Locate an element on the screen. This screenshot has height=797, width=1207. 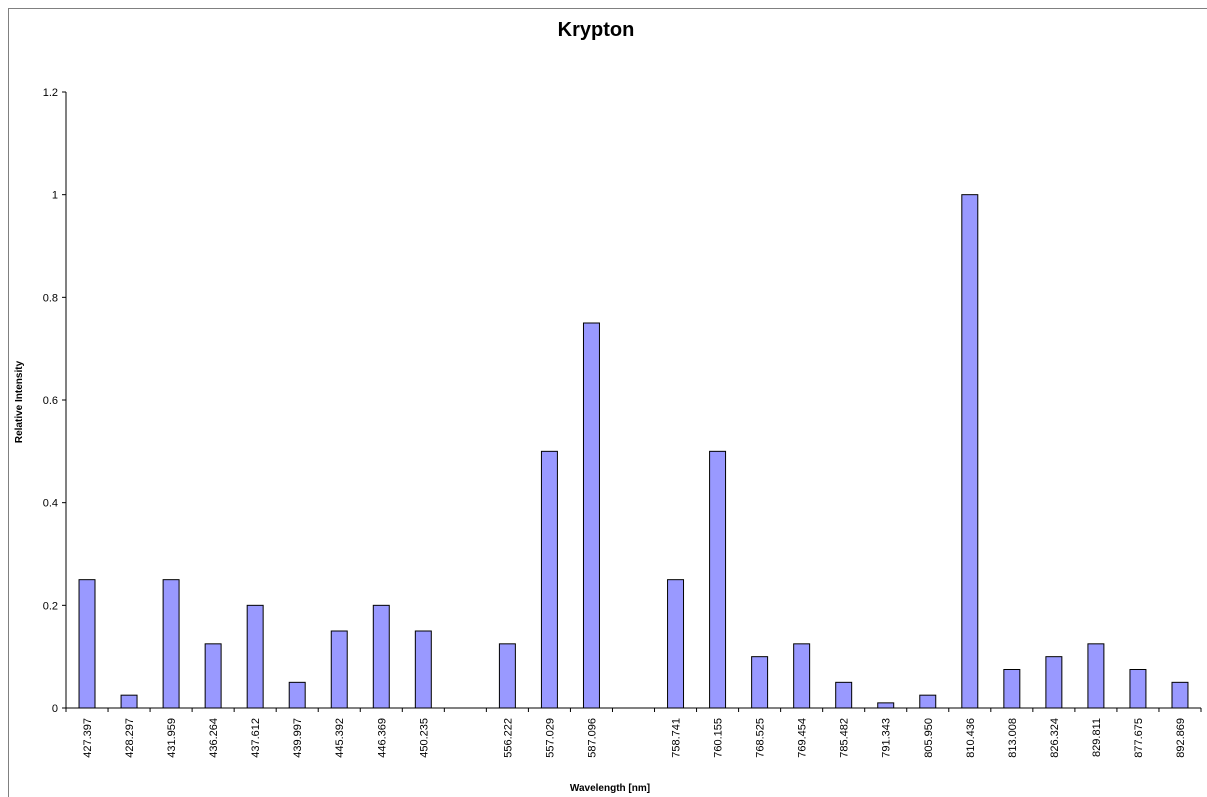
x-tick-label: 427.397 is located at coordinates (88, 738).